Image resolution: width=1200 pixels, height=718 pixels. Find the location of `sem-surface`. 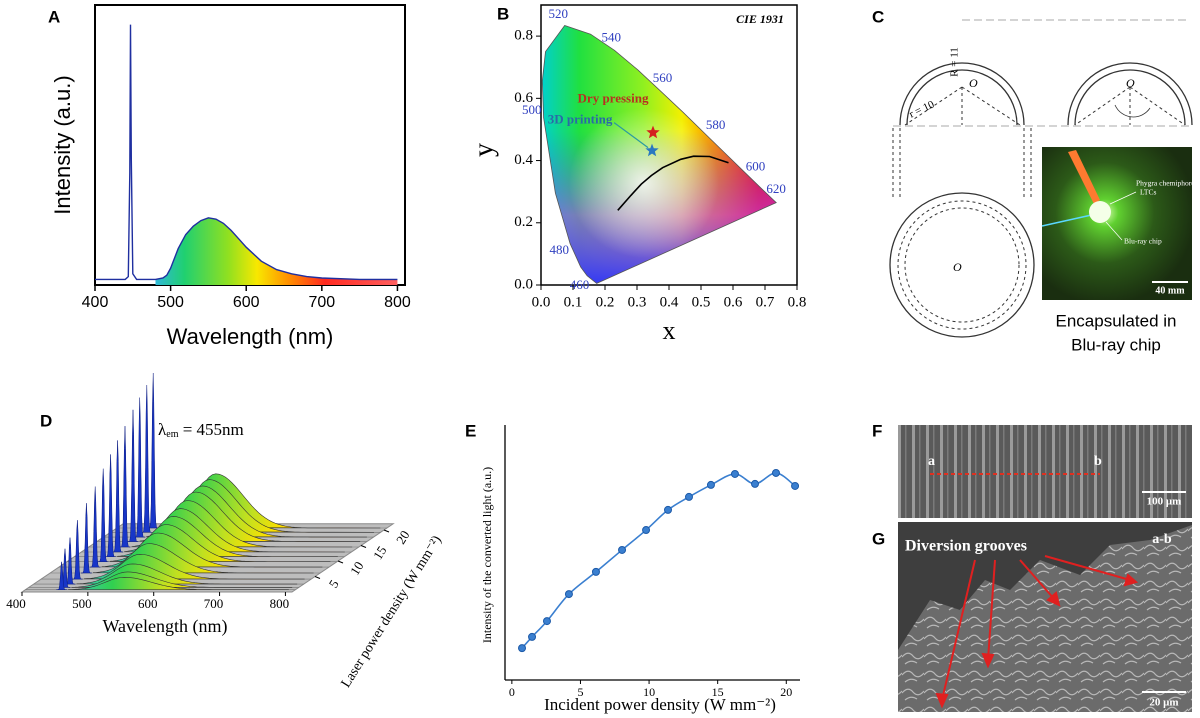

sem-surface is located at coordinates (1045, 618).